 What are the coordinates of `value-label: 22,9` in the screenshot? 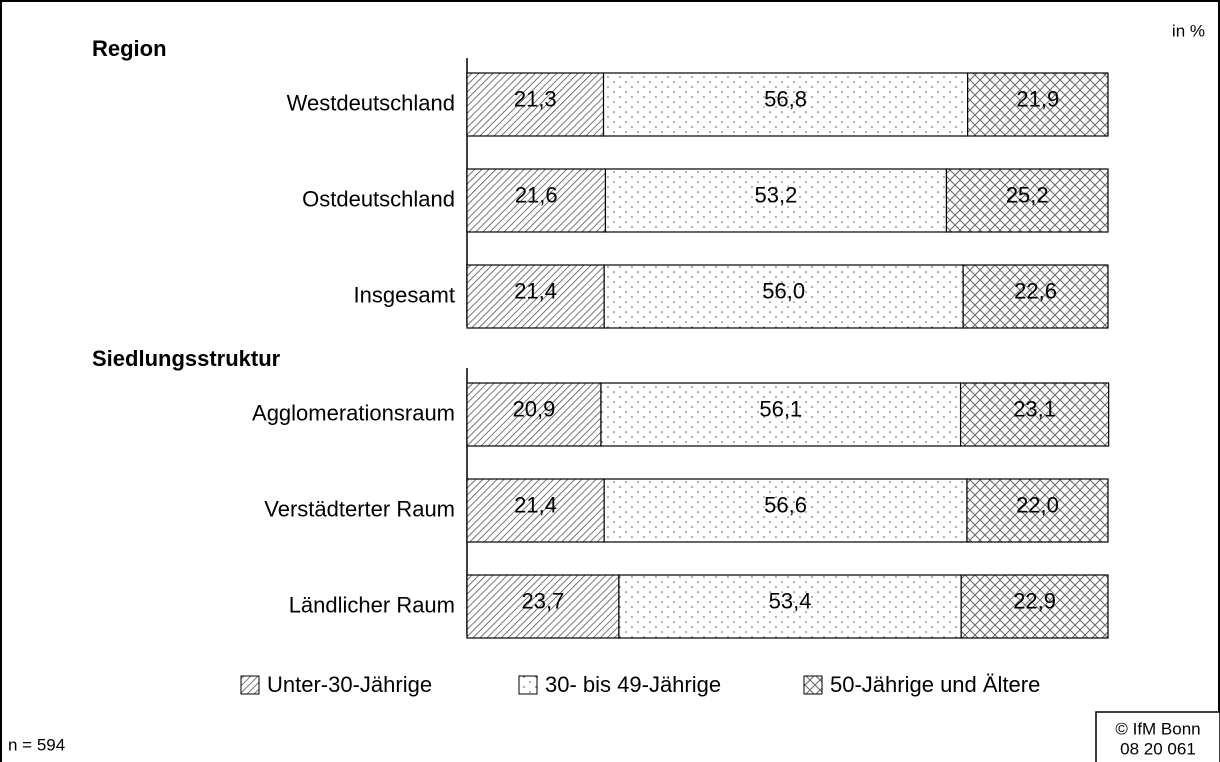 It's located at (1034, 600).